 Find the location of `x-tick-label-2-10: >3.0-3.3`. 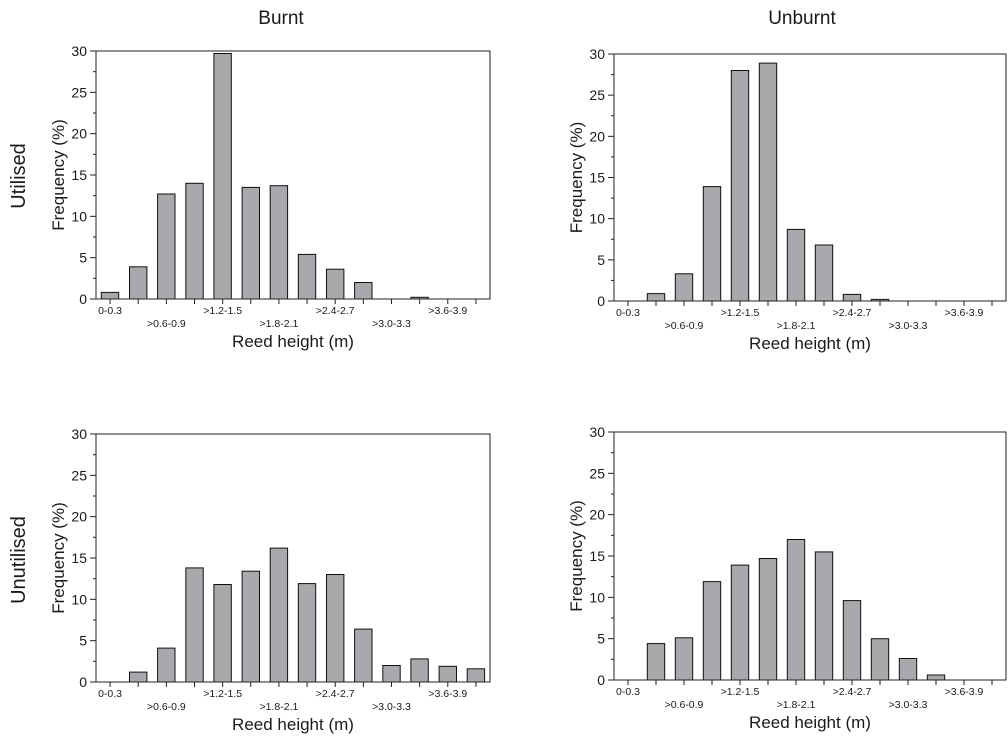

x-tick-label-2-10: >3.0-3.3 is located at coordinates (391, 707).